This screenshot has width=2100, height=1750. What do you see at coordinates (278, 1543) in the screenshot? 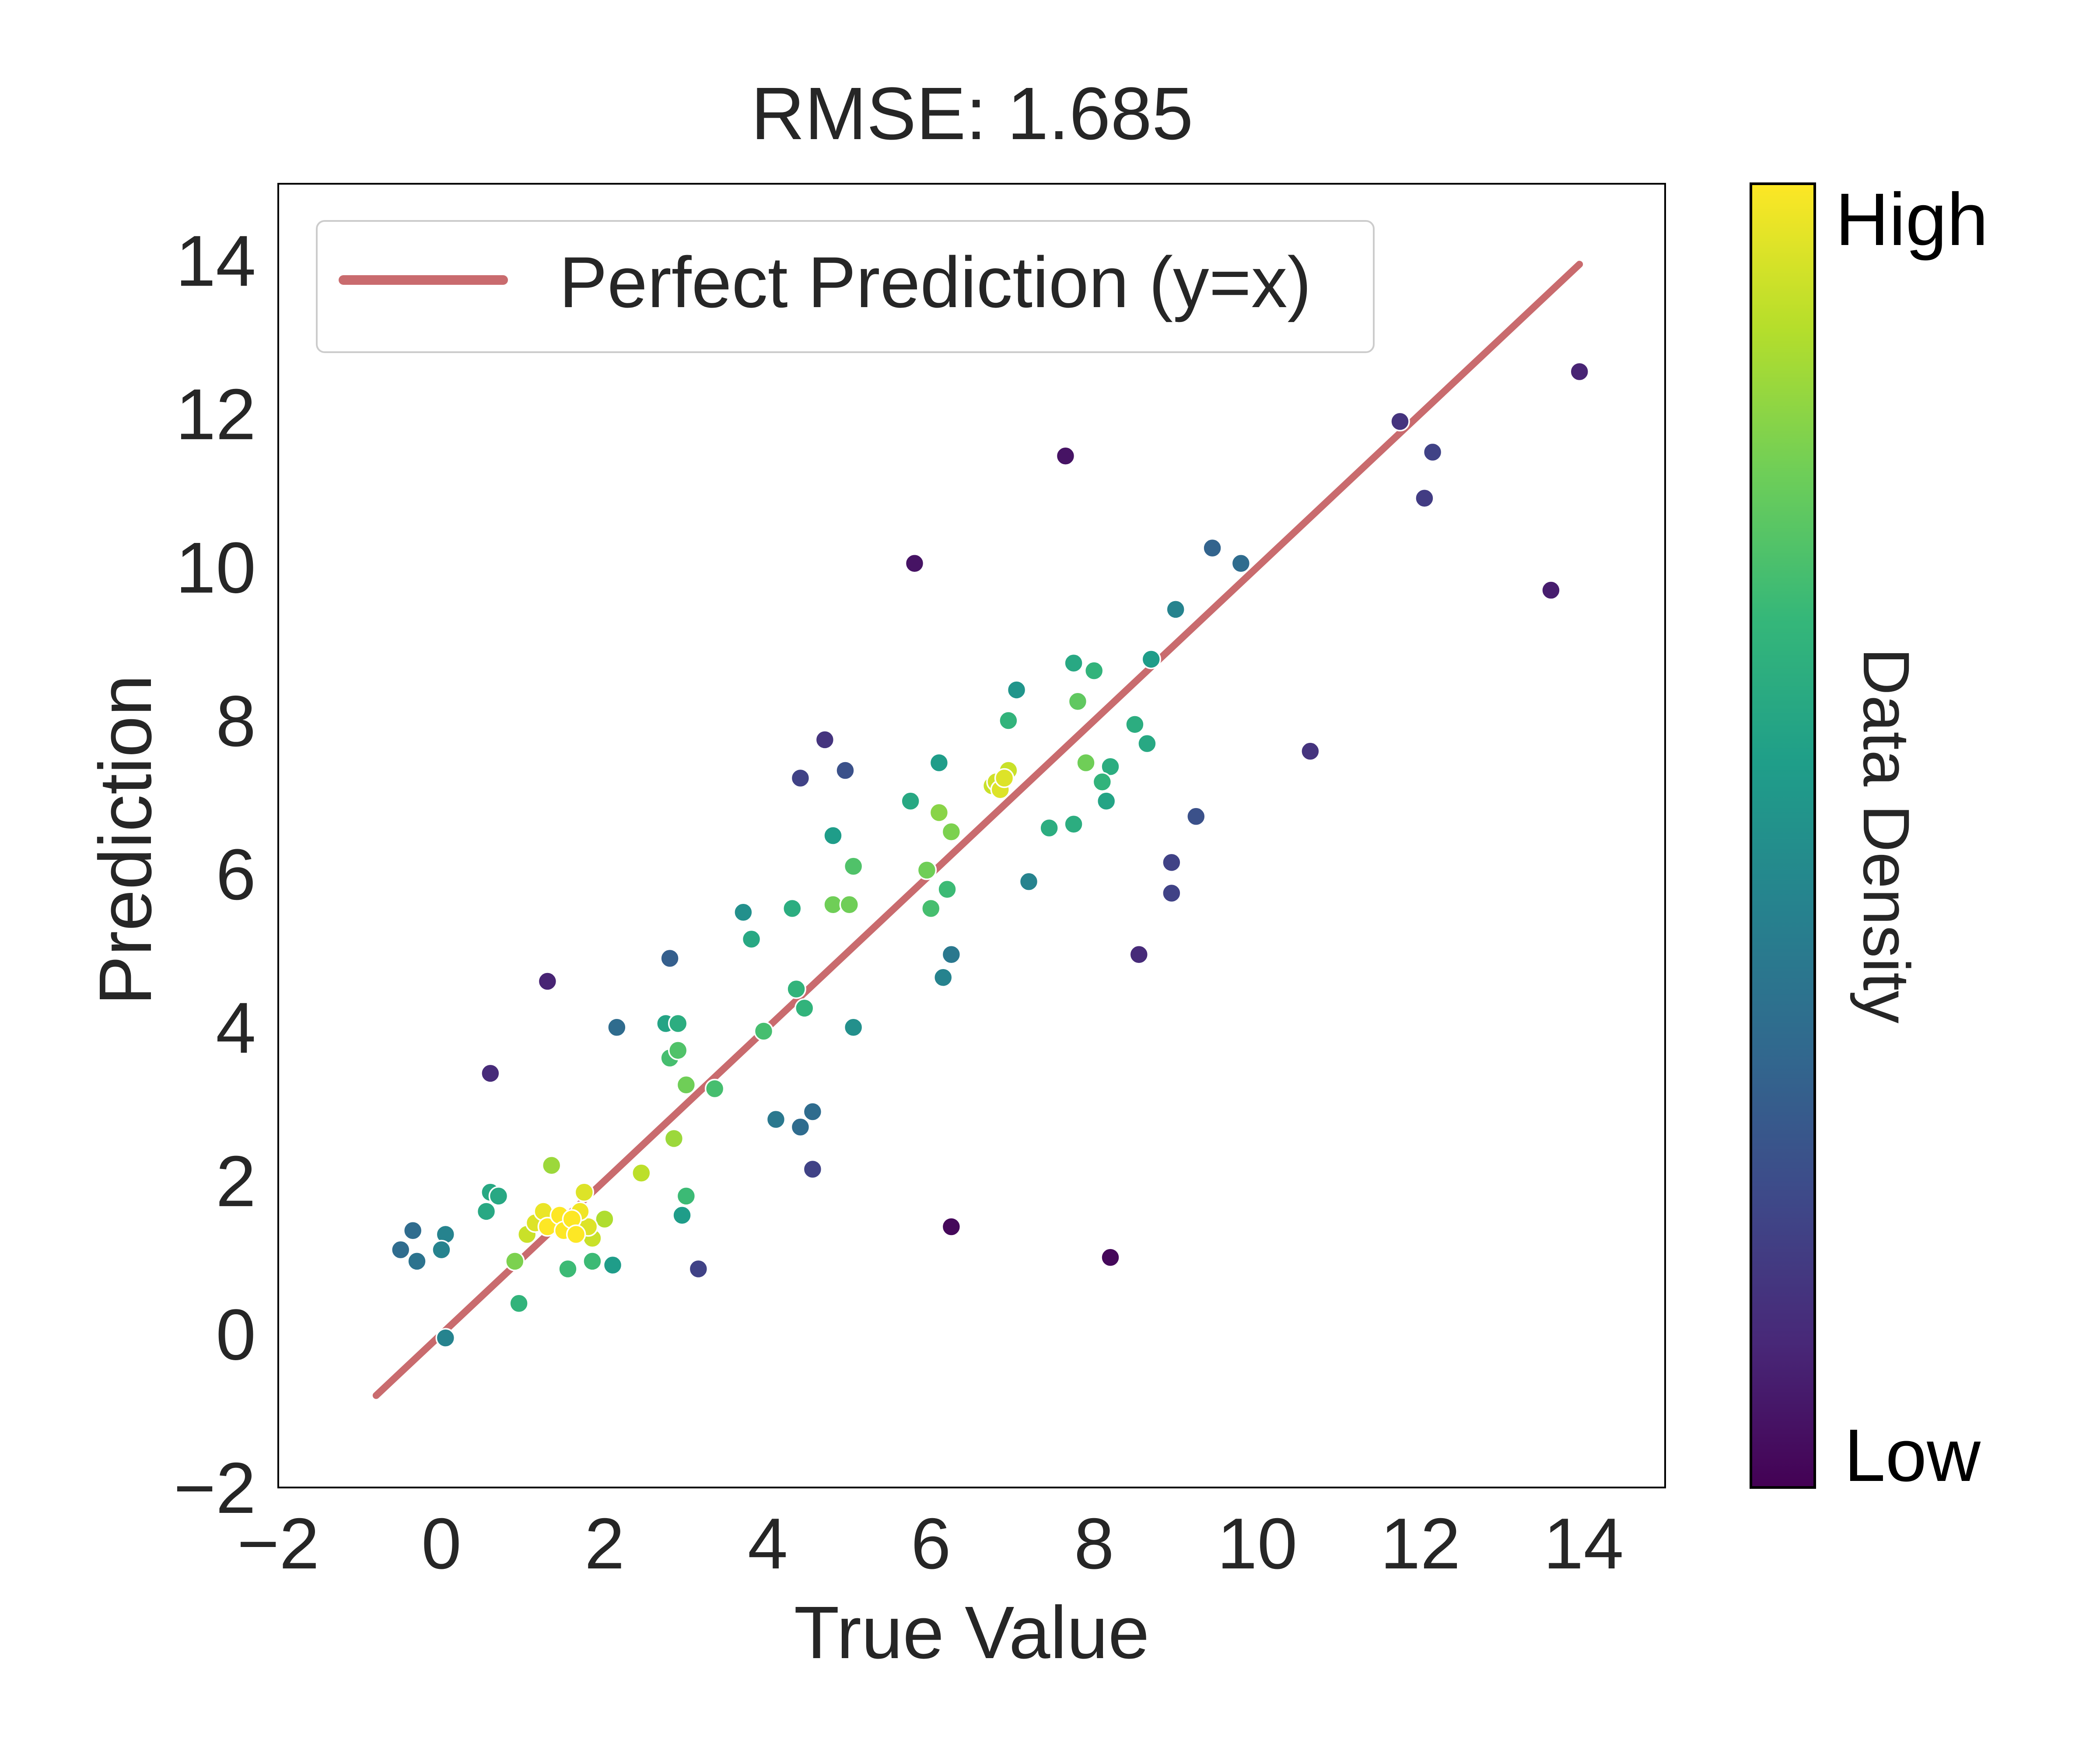
I see `x-tick-label: −2` at bounding box center [278, 1543].